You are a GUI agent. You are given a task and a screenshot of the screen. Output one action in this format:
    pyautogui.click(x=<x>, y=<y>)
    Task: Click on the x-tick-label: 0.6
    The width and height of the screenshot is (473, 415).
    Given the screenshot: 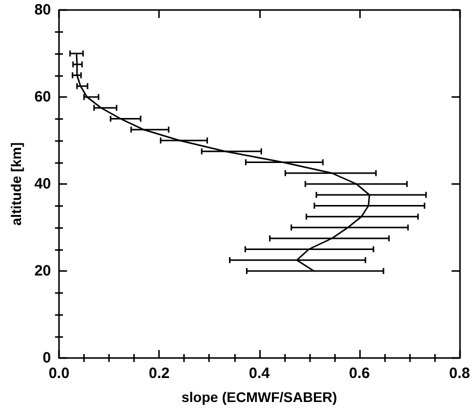 What is the action you would take?
    pyautogui.click(x=359, y=373)
    